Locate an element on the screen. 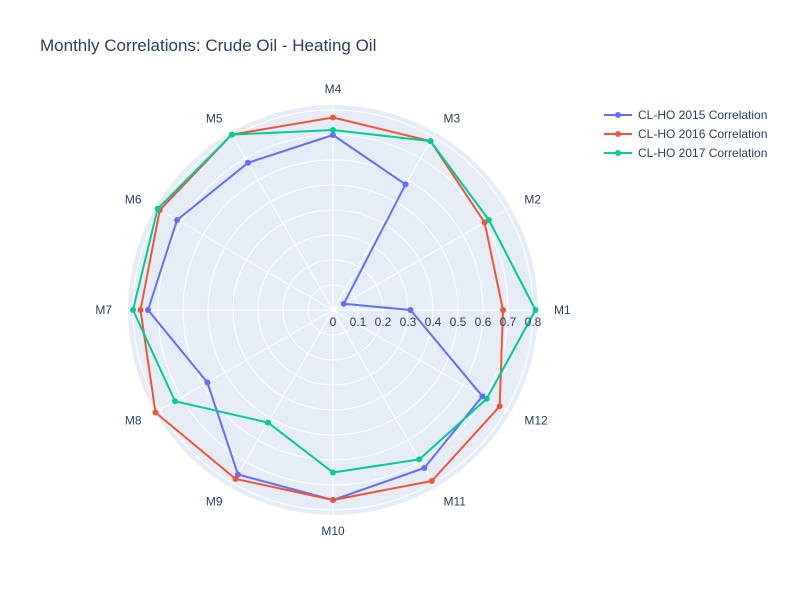 The image size is (800, 600). radial-tick-label: 0.7 is located at coordinates (508, 322).